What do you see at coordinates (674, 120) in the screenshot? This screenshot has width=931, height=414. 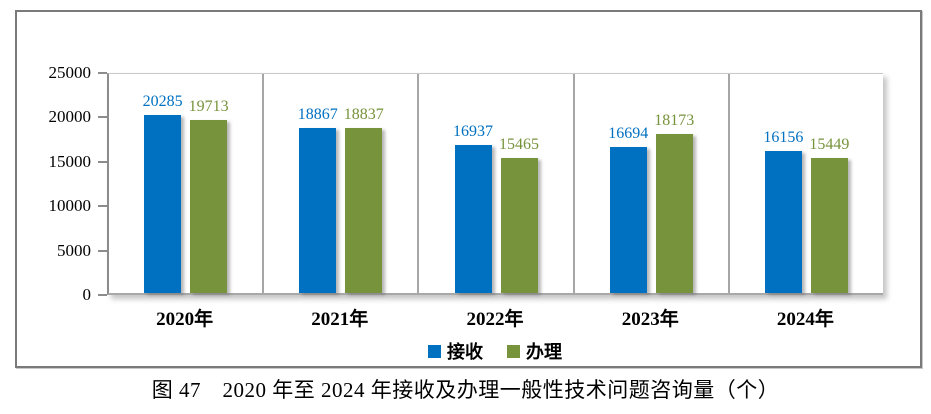 I see `bar-value-label: 18173` at bounding box center [674, 120].